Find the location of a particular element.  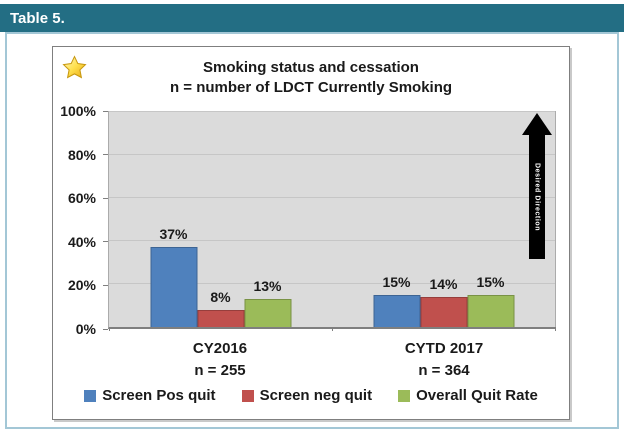

bar-value-label: 37% is located at coordinates (173, 234).